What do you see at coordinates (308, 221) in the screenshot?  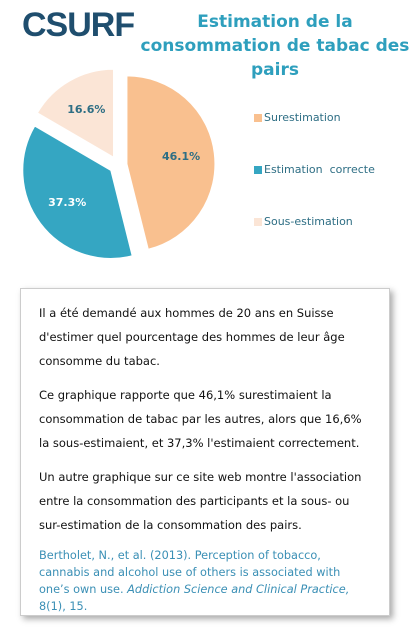 I see `legend-label: Sous-estimation` at bounding box center [308, 221].